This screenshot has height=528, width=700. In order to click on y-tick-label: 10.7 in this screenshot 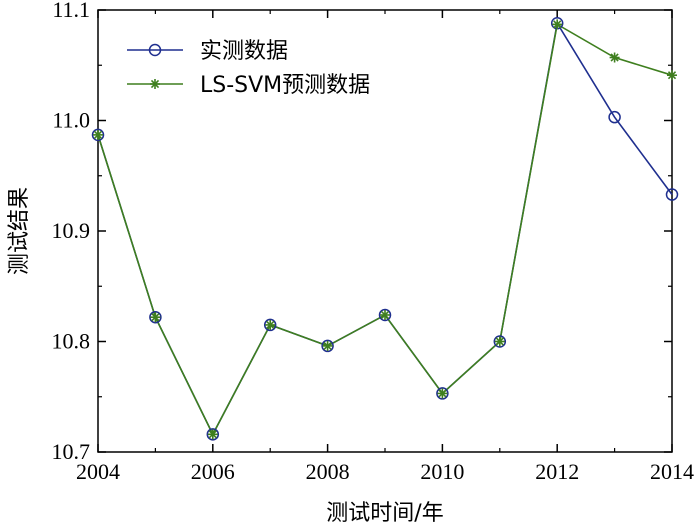, I will do `click(71, 451)`.